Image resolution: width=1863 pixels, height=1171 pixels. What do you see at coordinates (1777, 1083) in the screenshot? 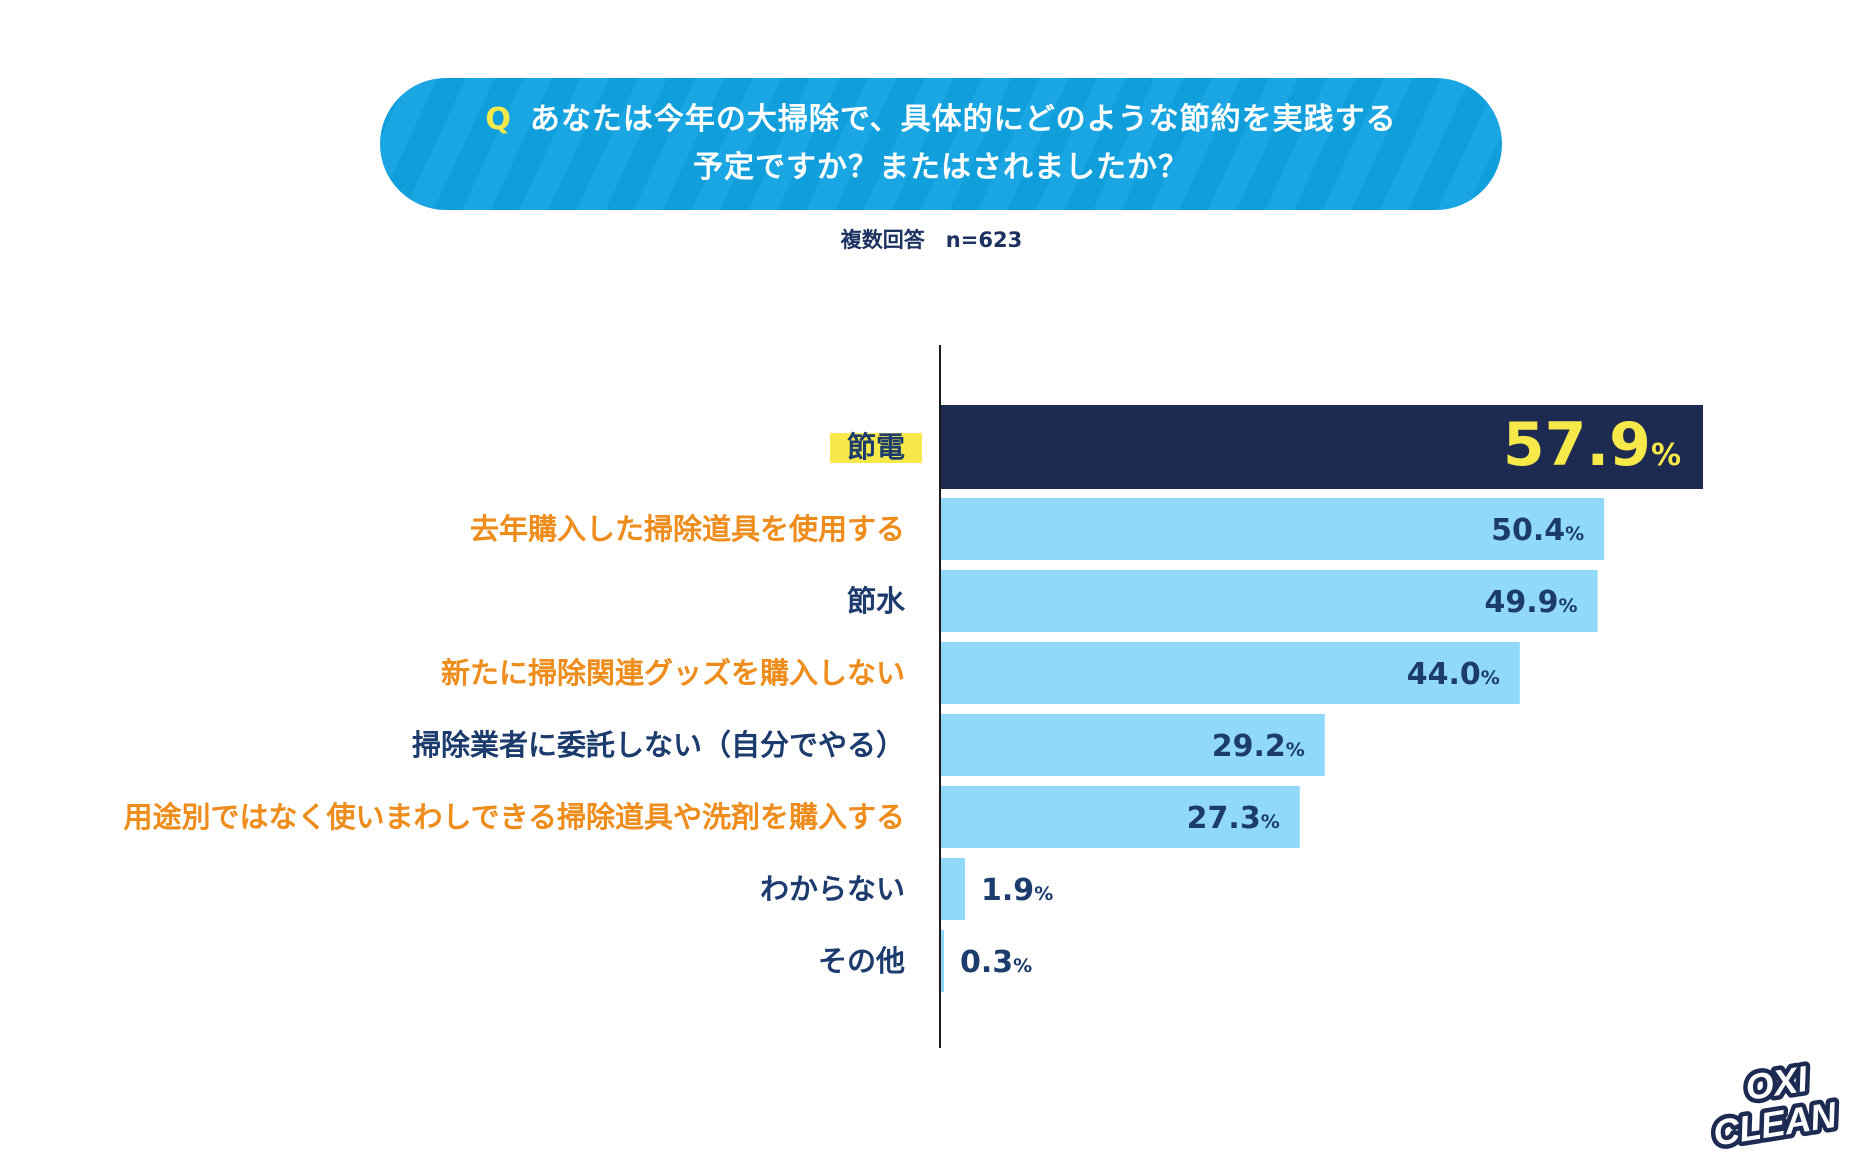
I see `logo-oxi: OXI` at bounding box center [1777, 1083].